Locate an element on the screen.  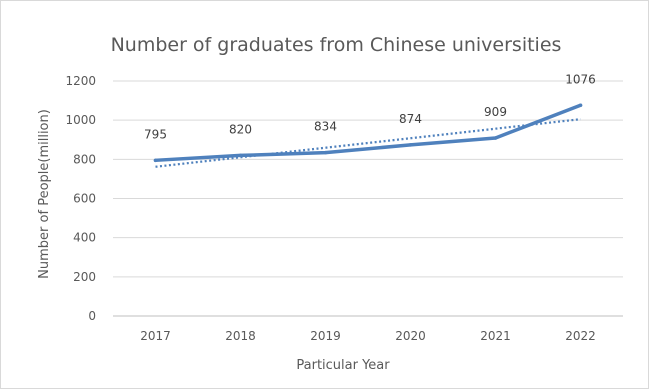
trendline-layer is located at coordinates (368, 143).